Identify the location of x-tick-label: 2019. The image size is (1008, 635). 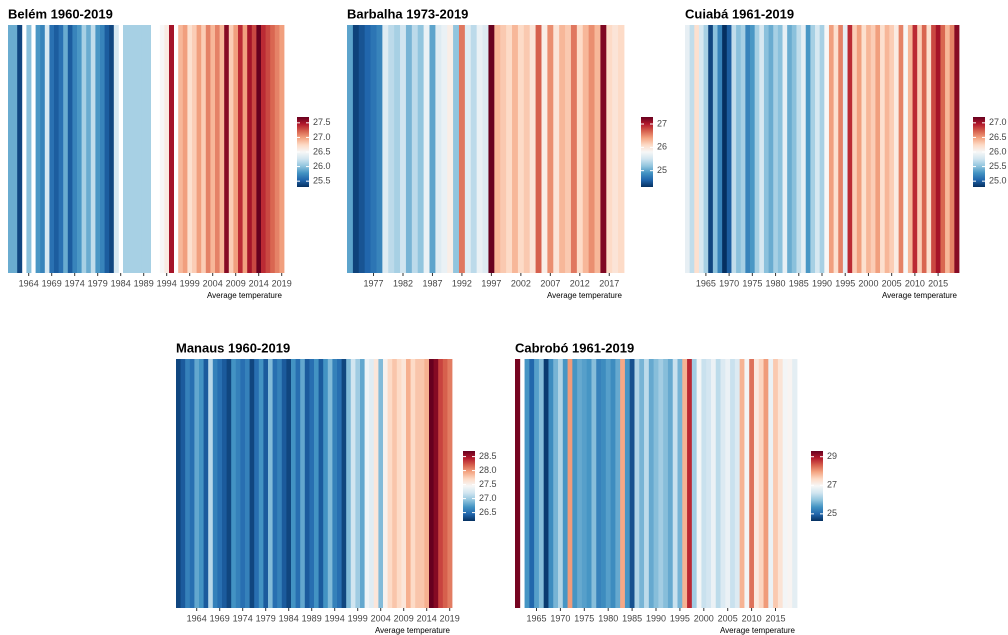
(282, 283).